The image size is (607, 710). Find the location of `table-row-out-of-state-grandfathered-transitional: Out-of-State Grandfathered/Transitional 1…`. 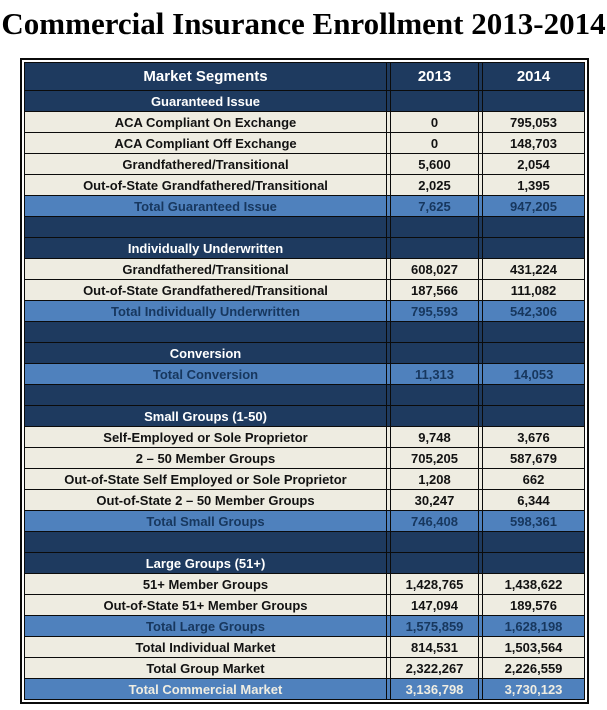

table-row-out-of-state-grandfathered-transitional: Out-of-State Grandfathered/Transitional 1… is located at coordinates (304, 289).